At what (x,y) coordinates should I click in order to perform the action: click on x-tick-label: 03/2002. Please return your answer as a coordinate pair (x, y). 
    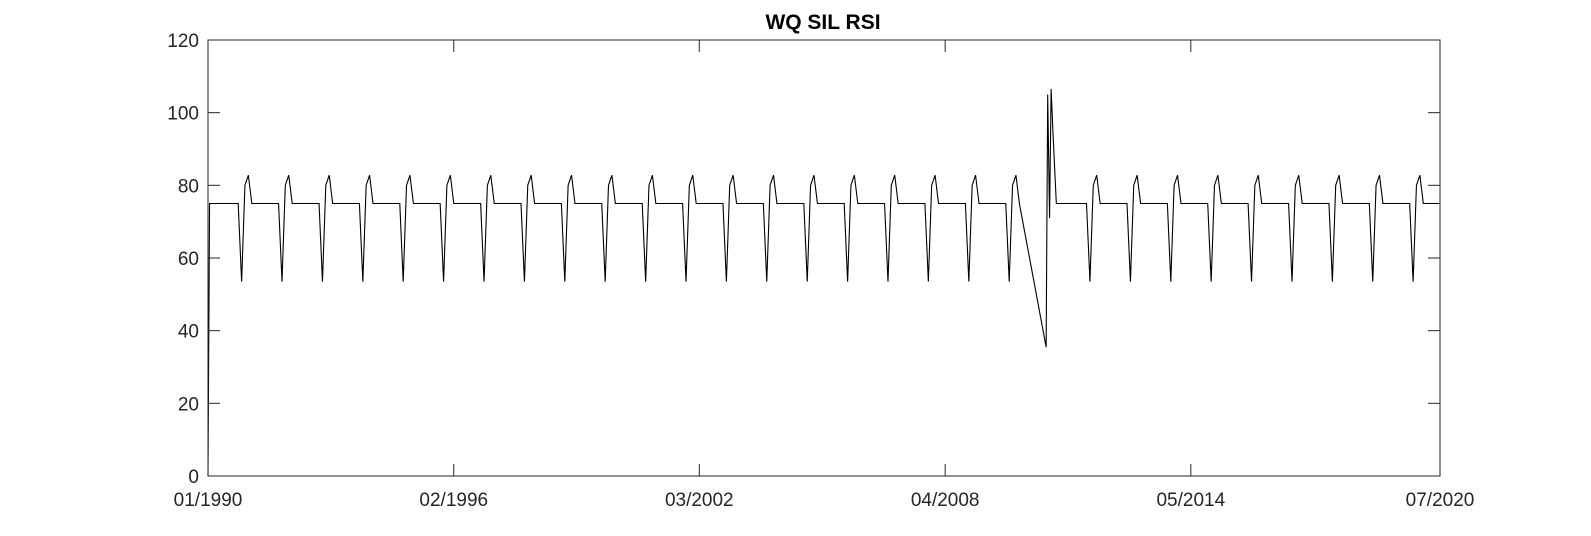
    Looking at the image, I should click on (699, 500).